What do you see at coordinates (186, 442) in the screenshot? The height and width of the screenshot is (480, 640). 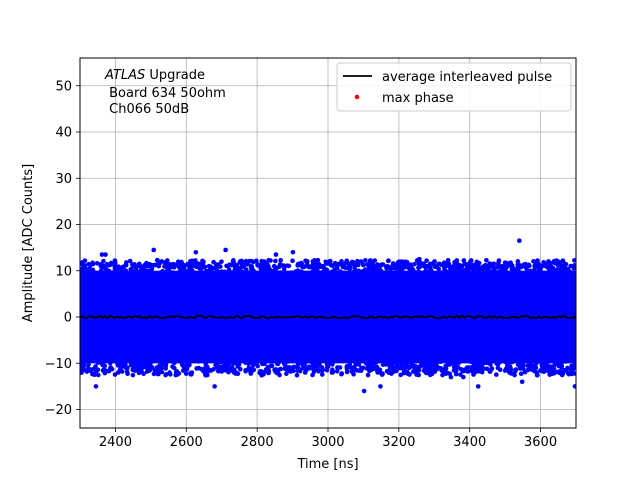 I see `x-tick-label: 2600` at bounding box center [186, 442].